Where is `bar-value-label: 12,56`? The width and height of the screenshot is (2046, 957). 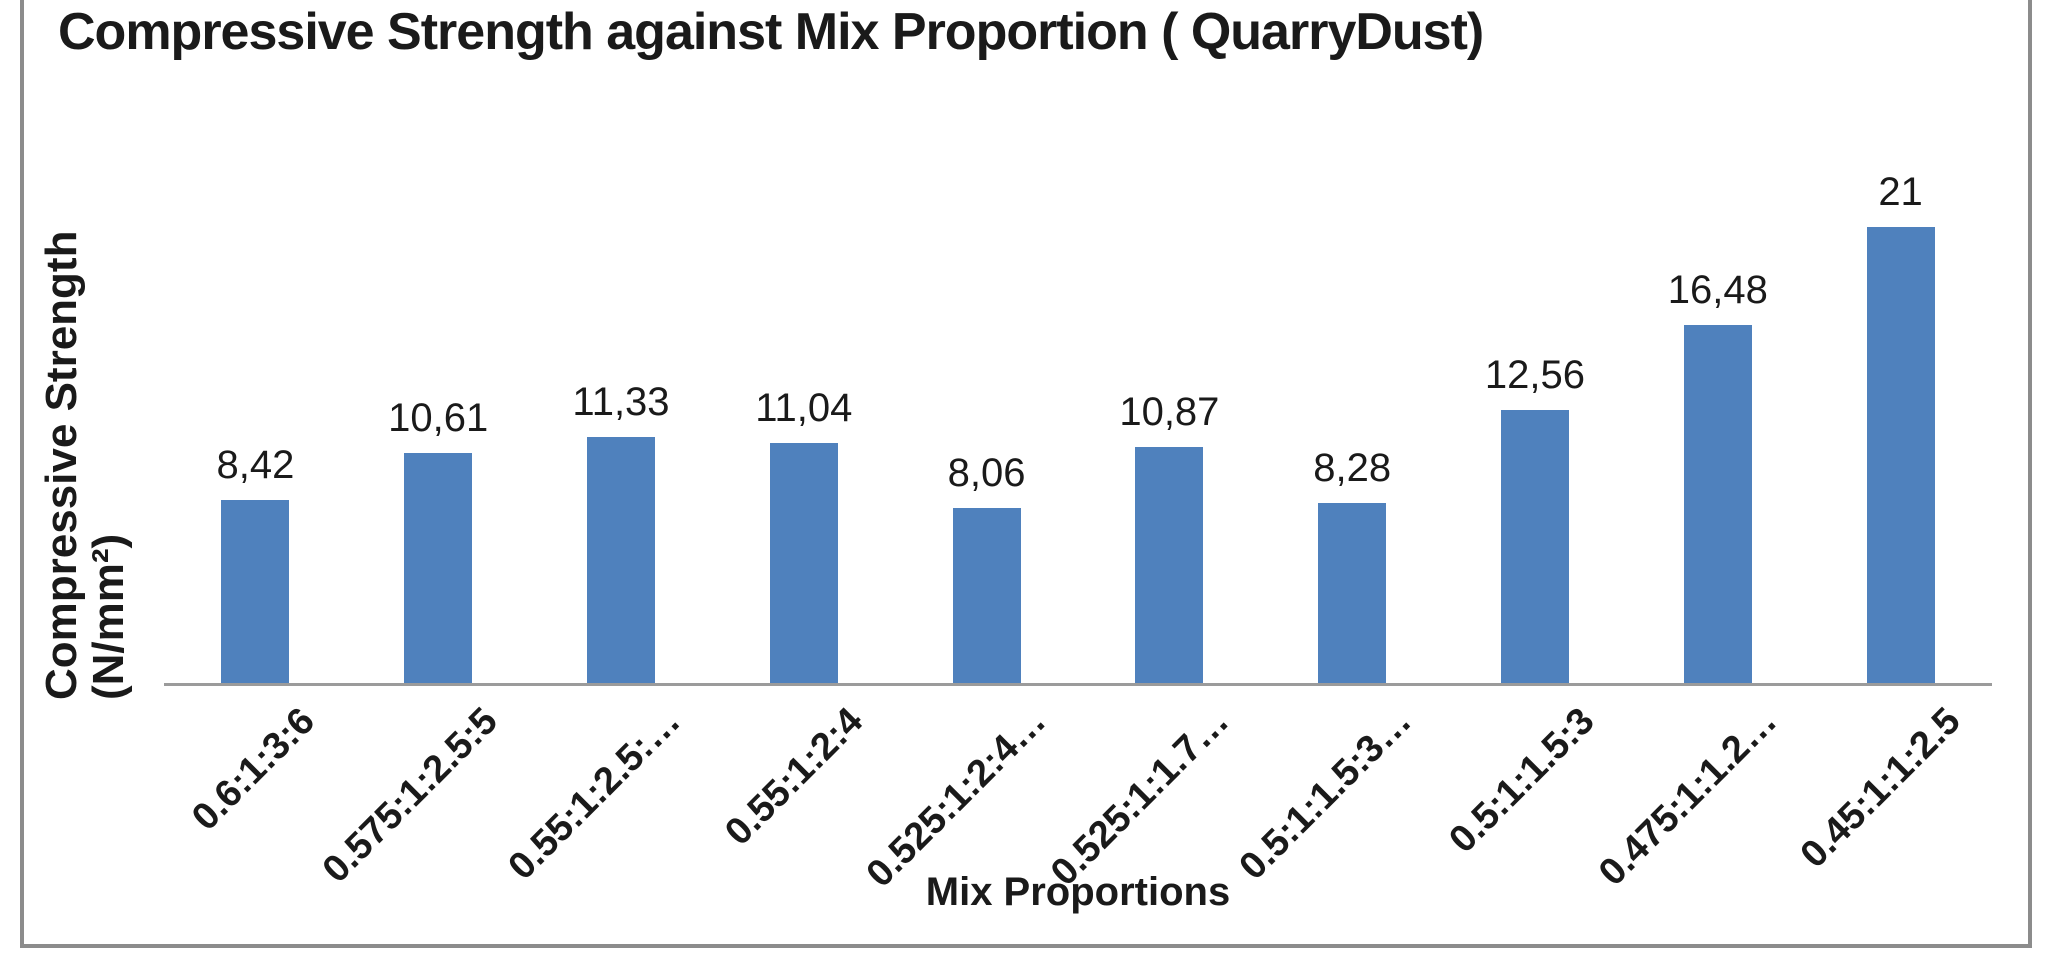 bar-value-label: 12,56 is located at coordinates (1535, 375).